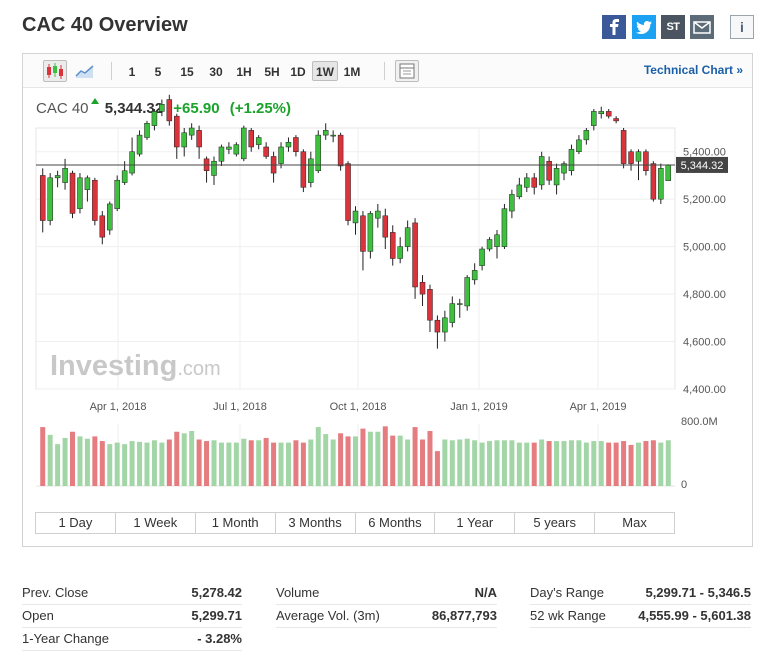 The width and height of the screenshot is (767, 662). What do you see at coordinates (614, 27) in the screenshot?
I see `facebook-icon` at bounding box center [614, 27].